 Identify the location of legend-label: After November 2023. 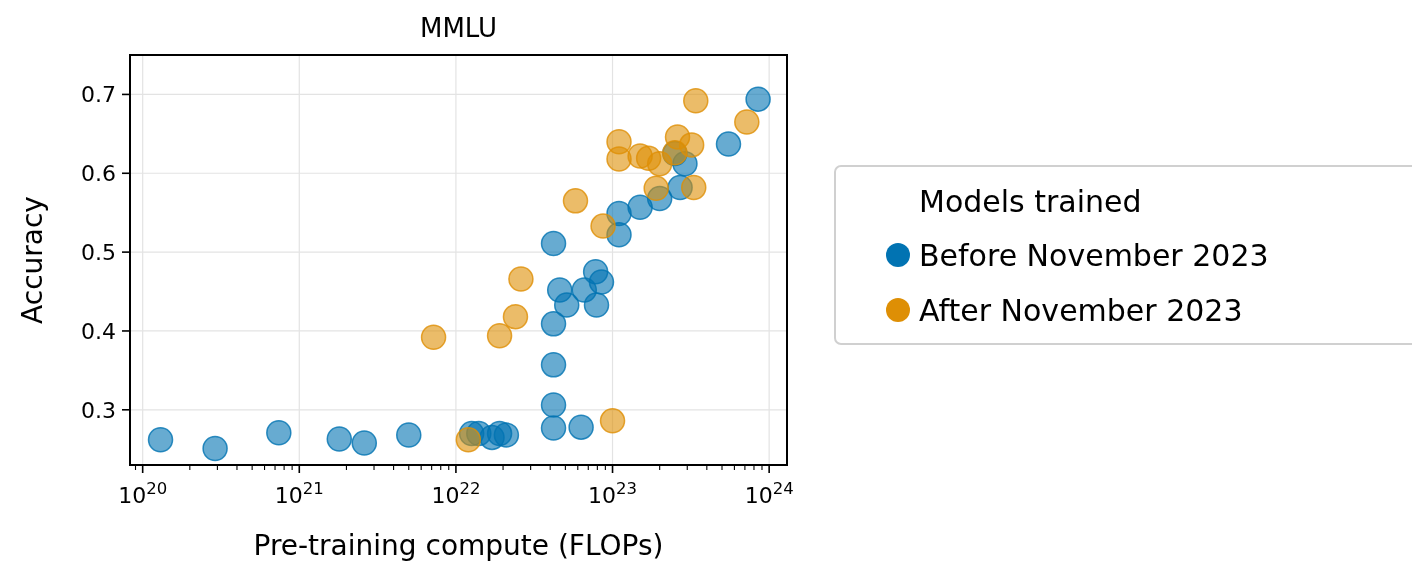
(1081, 310).